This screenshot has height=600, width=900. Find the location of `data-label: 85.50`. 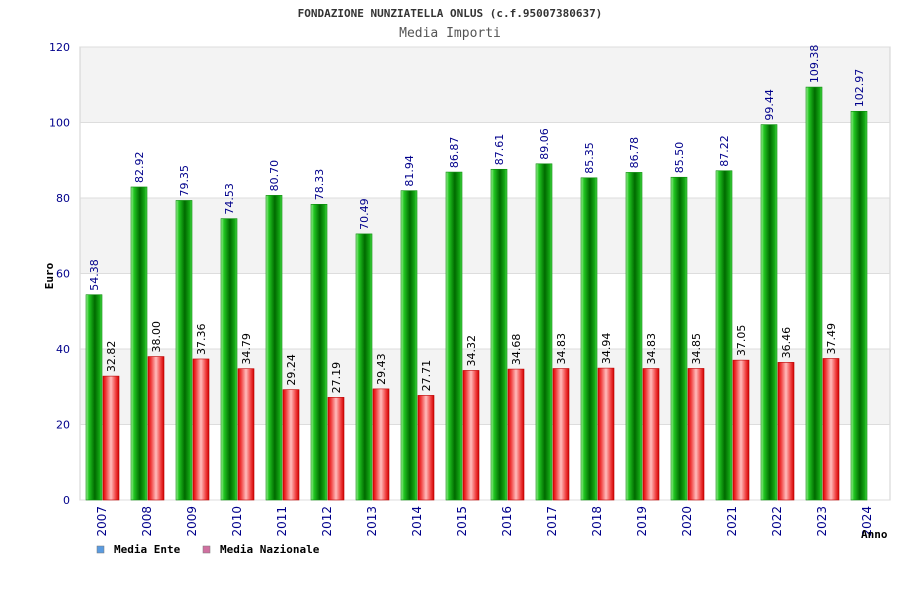

data-label: 85.50 is located at coordinates (679, 158).